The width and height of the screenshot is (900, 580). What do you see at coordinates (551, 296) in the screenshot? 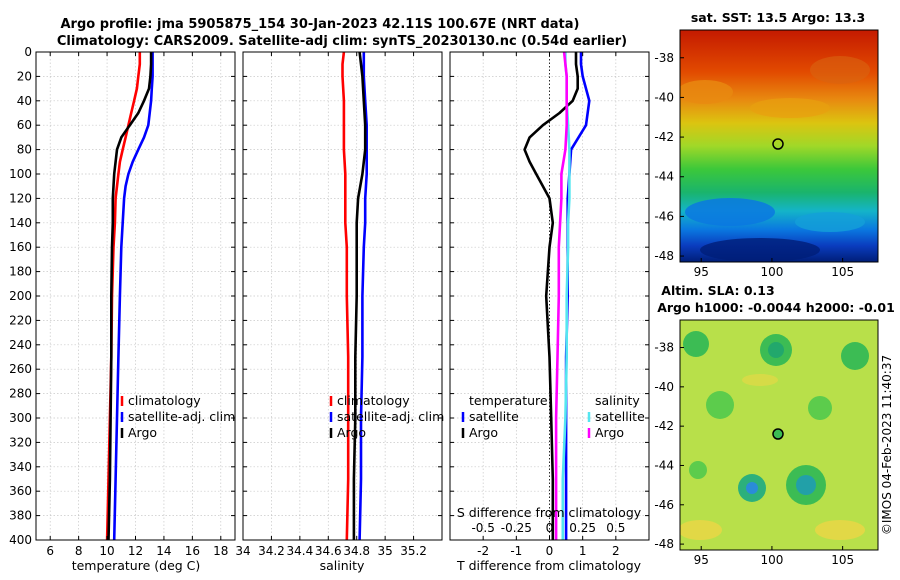
I see `series-line-temperature-argo` at bounding box center [551, 296].